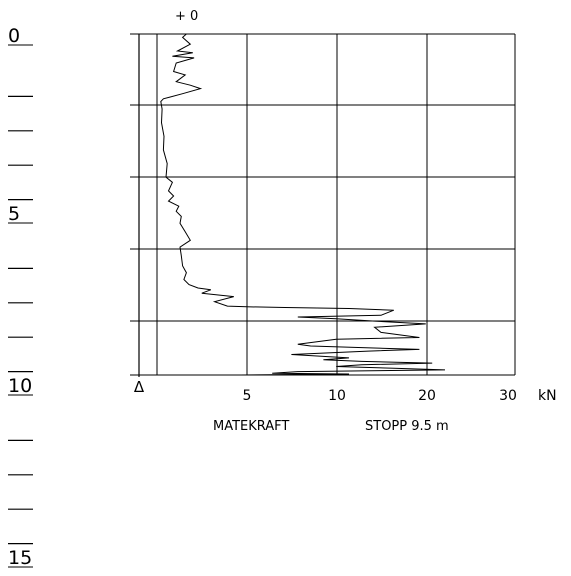 This screenshot has width=571, height=576. What do you see at coordinates (20, 558) in the screenshot?
I see `depth-label: 15` at bounding box center [20, 558].